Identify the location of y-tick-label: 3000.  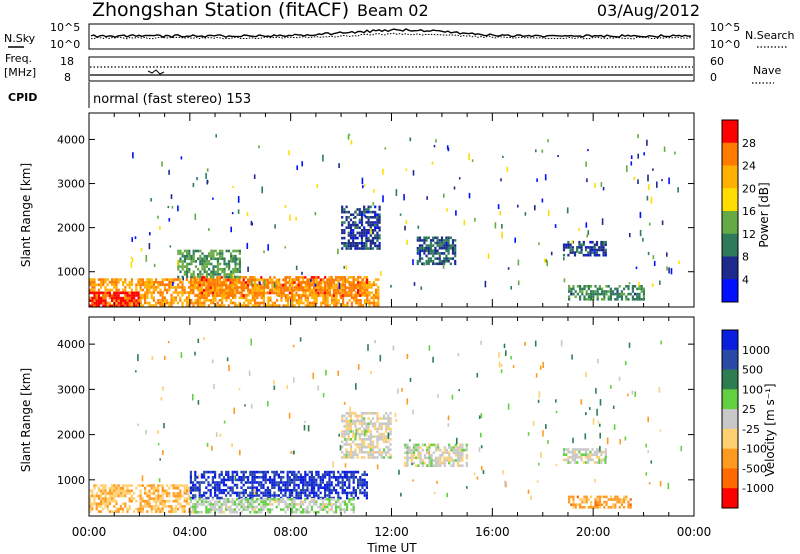
(71, 389).